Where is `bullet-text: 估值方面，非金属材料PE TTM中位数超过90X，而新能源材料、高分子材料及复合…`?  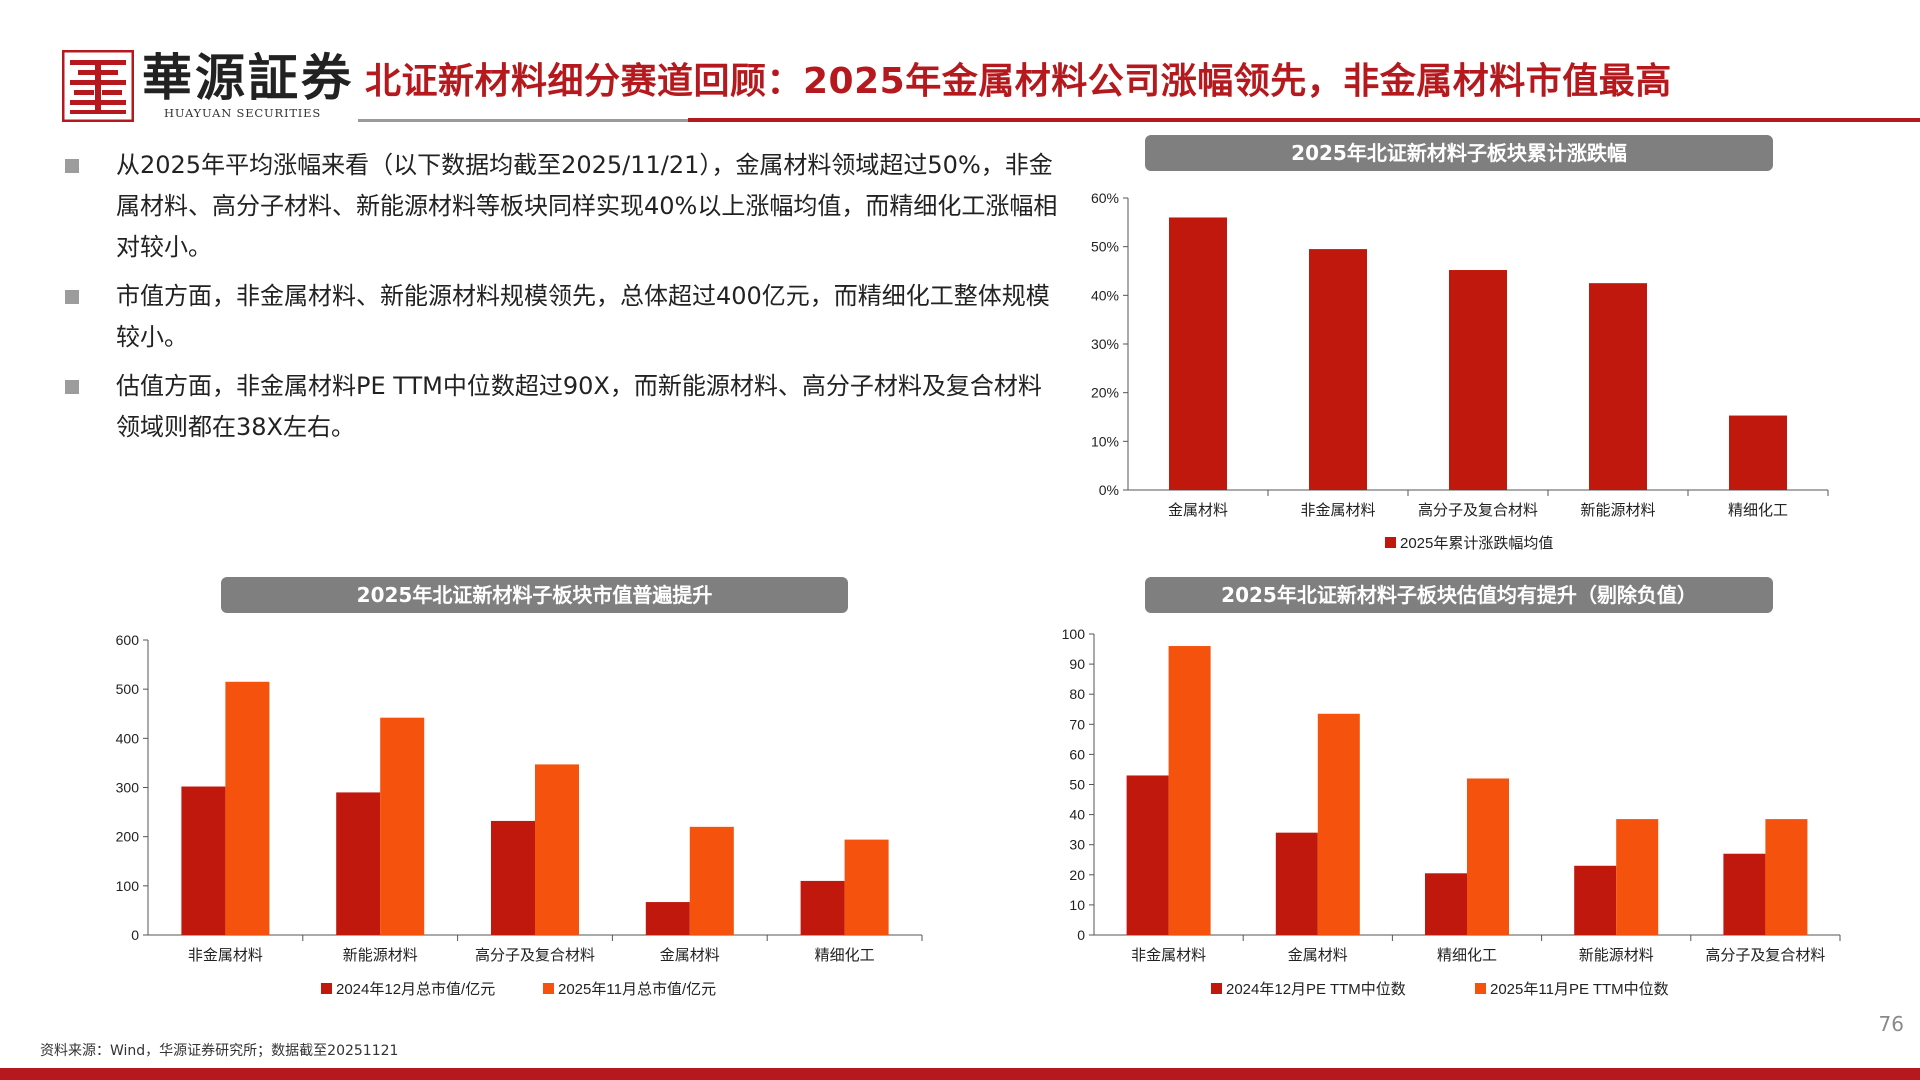
bullet-text: 估值方面，非金属材料PE TTM中位数超过90X，而新能源材料、高分子材料及复合… is located at coordinates (579, 406).